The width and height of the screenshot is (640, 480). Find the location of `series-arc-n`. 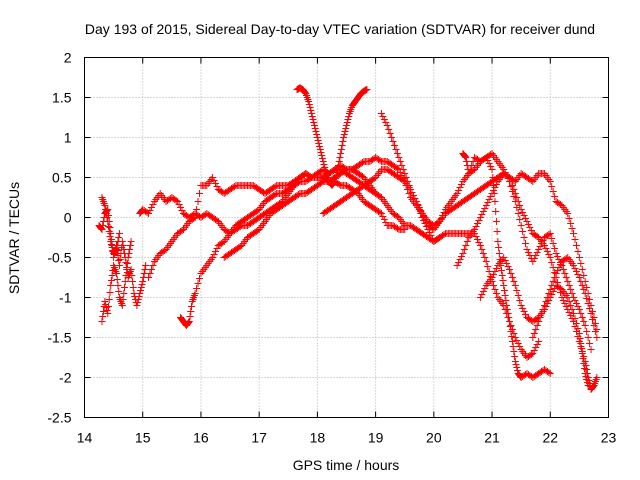

series-arc-n is located at coordinates (565, 297).